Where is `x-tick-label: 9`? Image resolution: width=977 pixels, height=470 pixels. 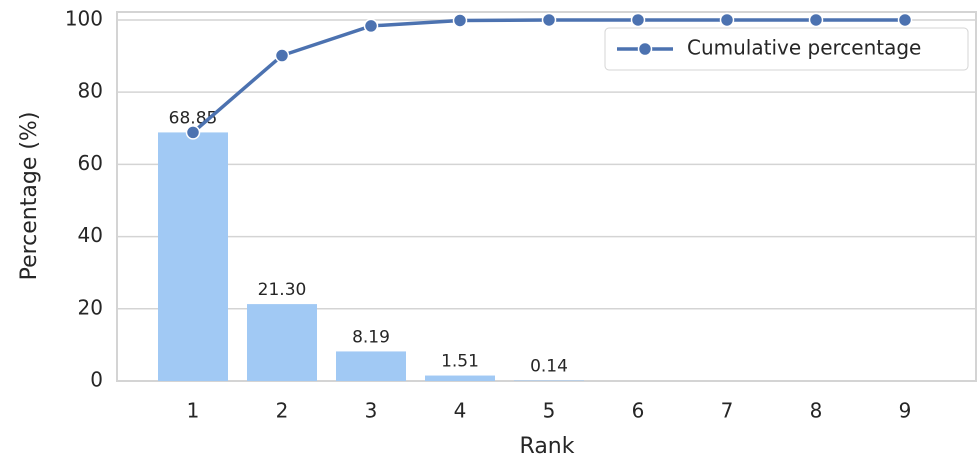 x-tick-label: 9 is located at coordinates (905, 411).